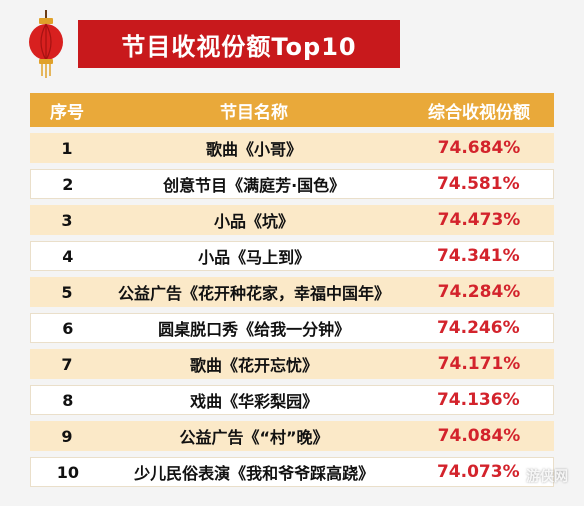 This screenshot has width=584, height=506. Describe the element at coordinates (253, 293) in the screenshot. I see `name-cell: 公益广告《花开种花家，幸福中国年》` at that location.